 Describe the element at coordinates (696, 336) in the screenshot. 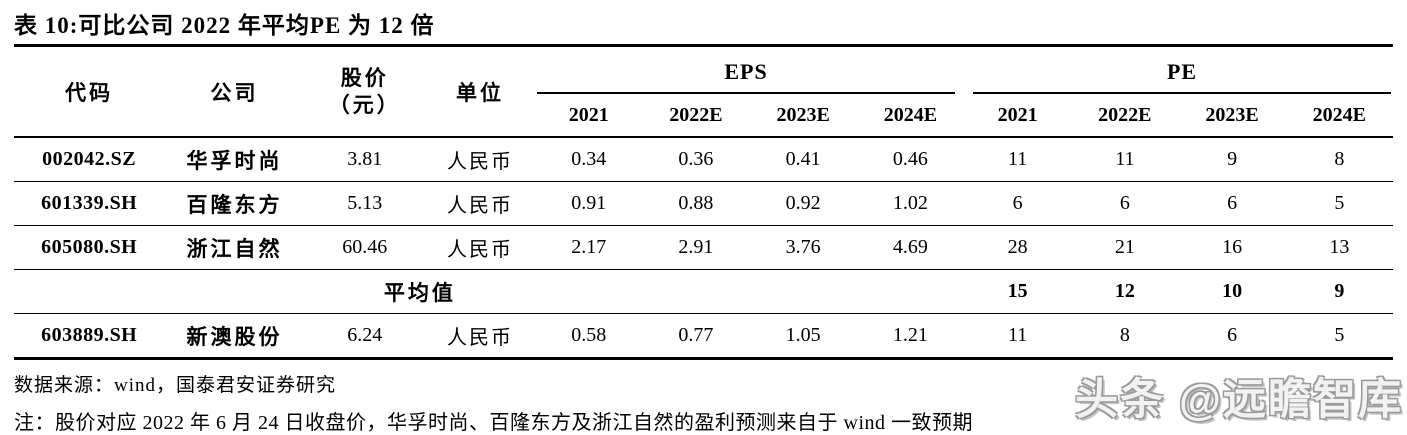

I see `cell-eps-2022e: 0.77` at that location.